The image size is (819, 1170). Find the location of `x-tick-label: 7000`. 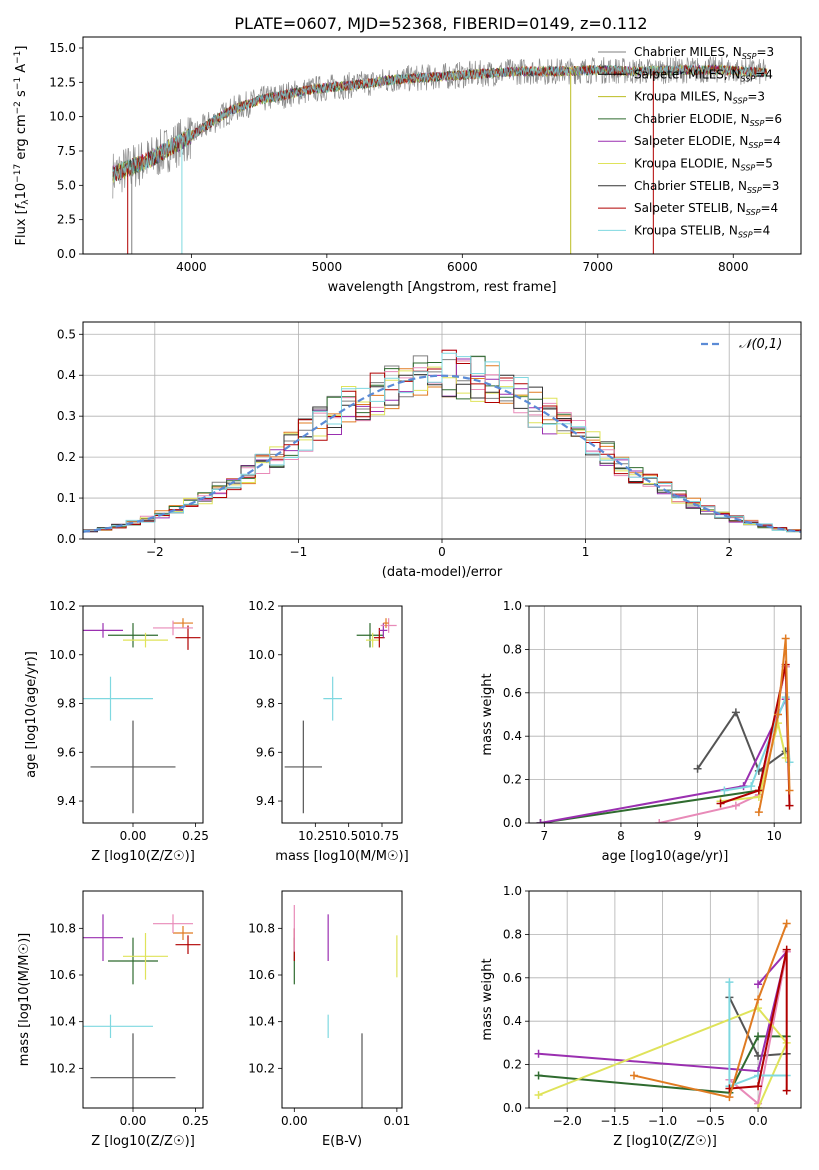

x-tick-label: 7000 is located at coordinates (598, 267).